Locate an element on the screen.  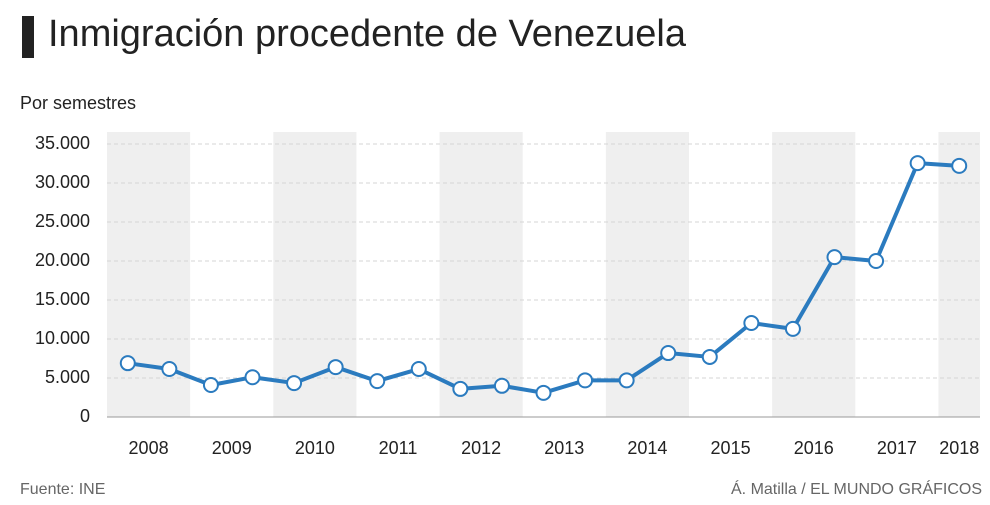
chart-subtitle: Por semestres is located at coordinates (78, 103).